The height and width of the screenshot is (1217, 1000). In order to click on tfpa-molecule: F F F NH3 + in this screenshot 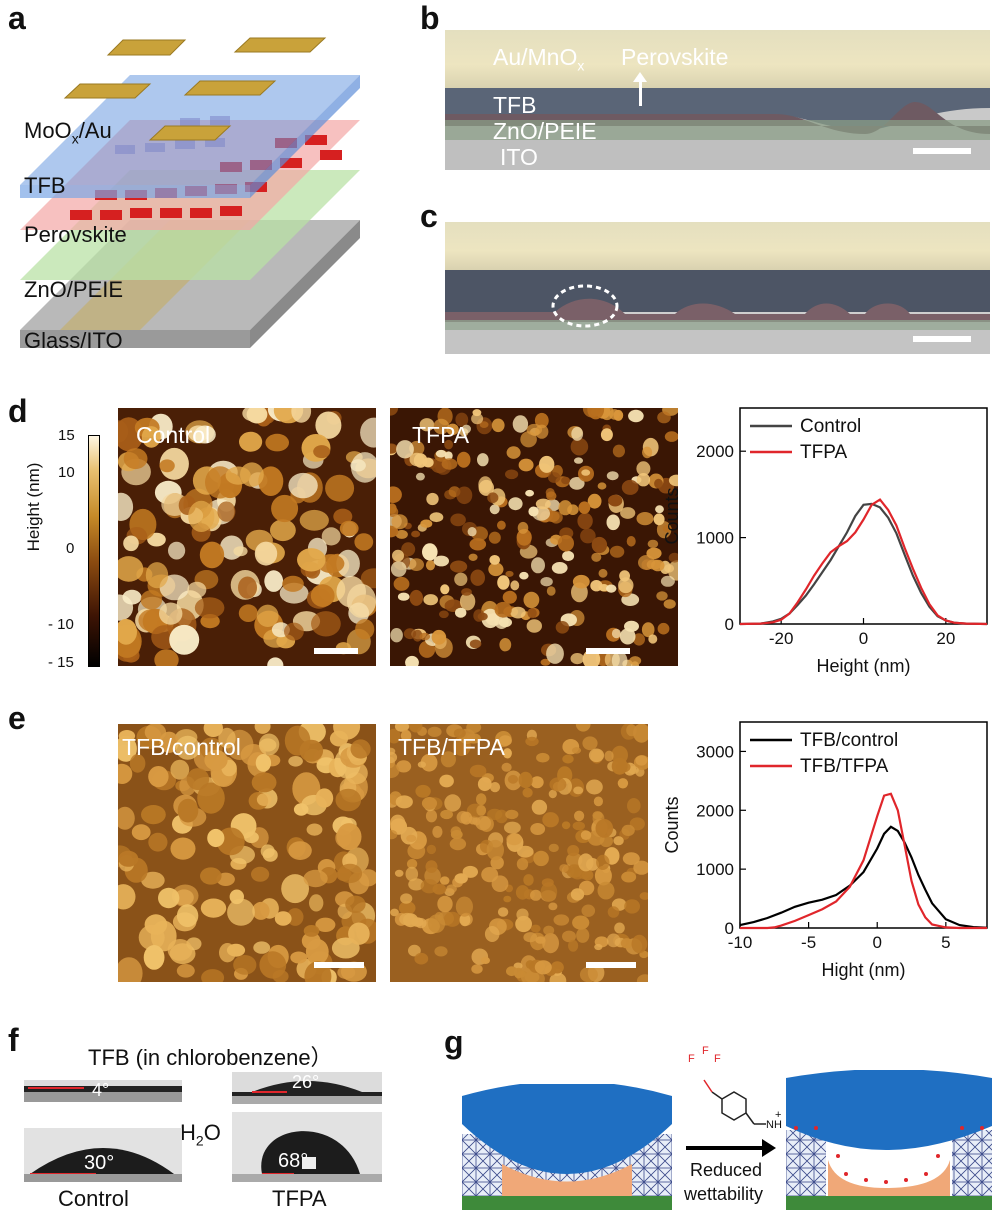, I will do `click(735, 1089)`.